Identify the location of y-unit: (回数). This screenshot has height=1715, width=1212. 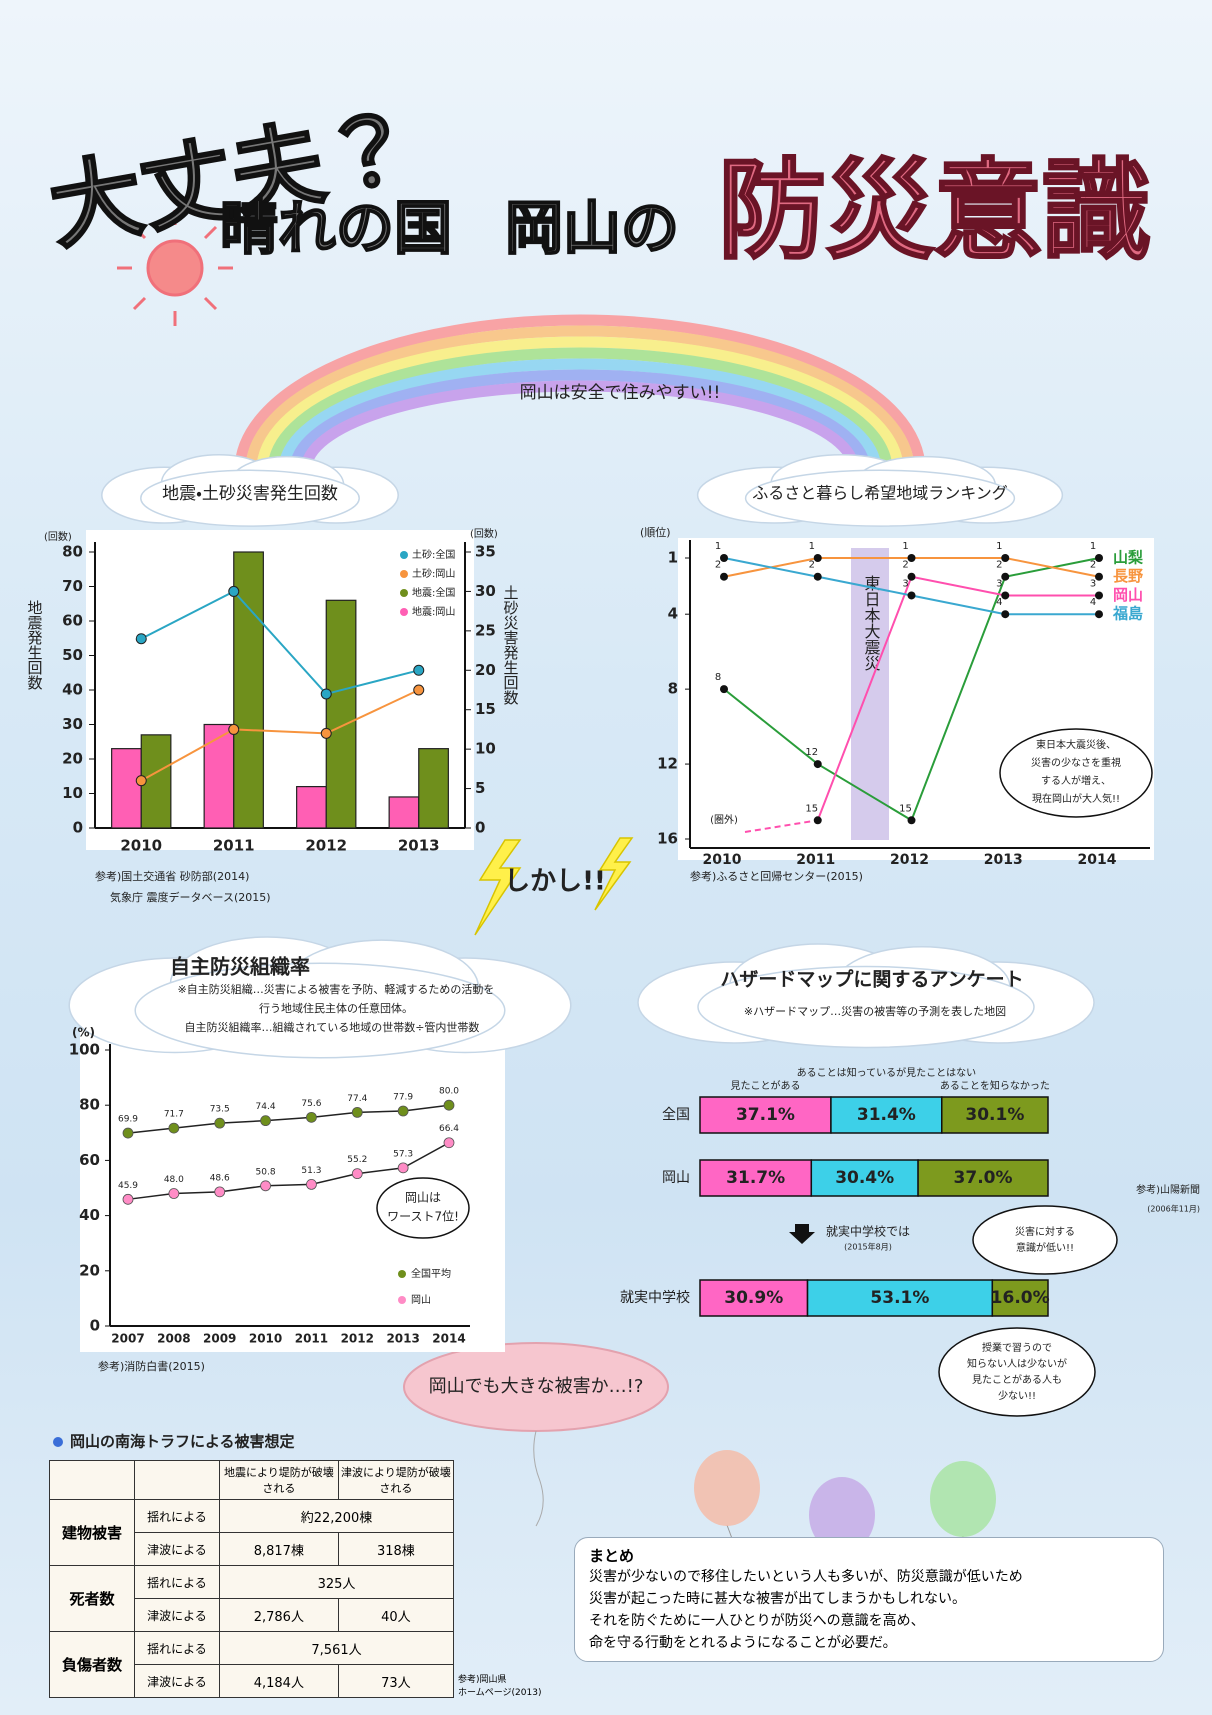
(58, 536).